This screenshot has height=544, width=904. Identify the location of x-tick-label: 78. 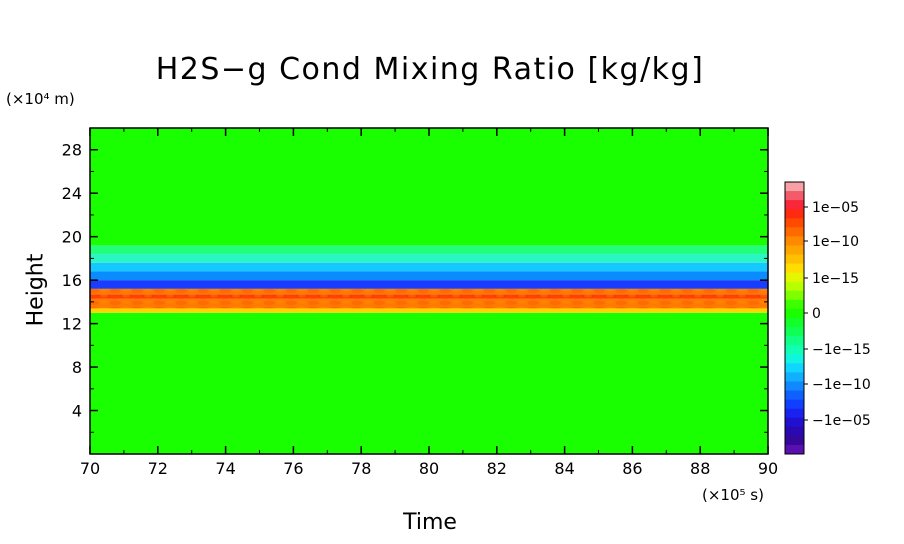
(361, 468).